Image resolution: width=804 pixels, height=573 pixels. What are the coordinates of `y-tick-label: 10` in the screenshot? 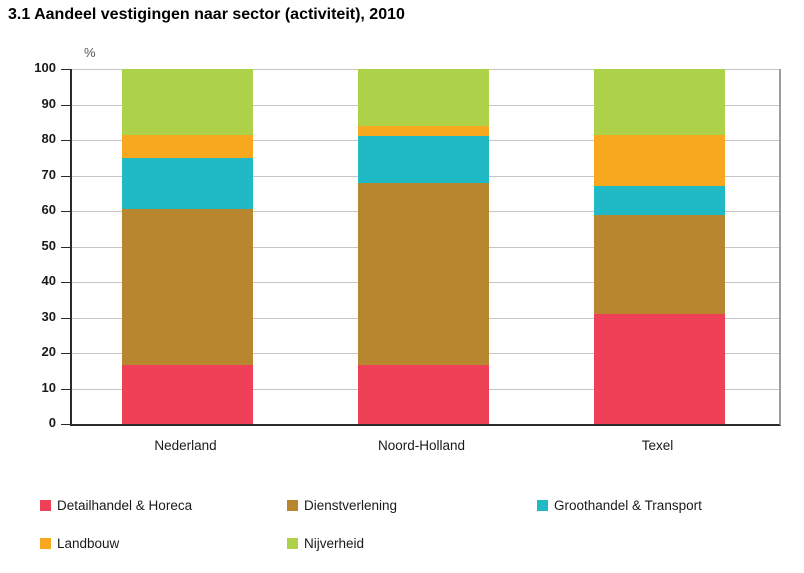 It's located at (48, 387).